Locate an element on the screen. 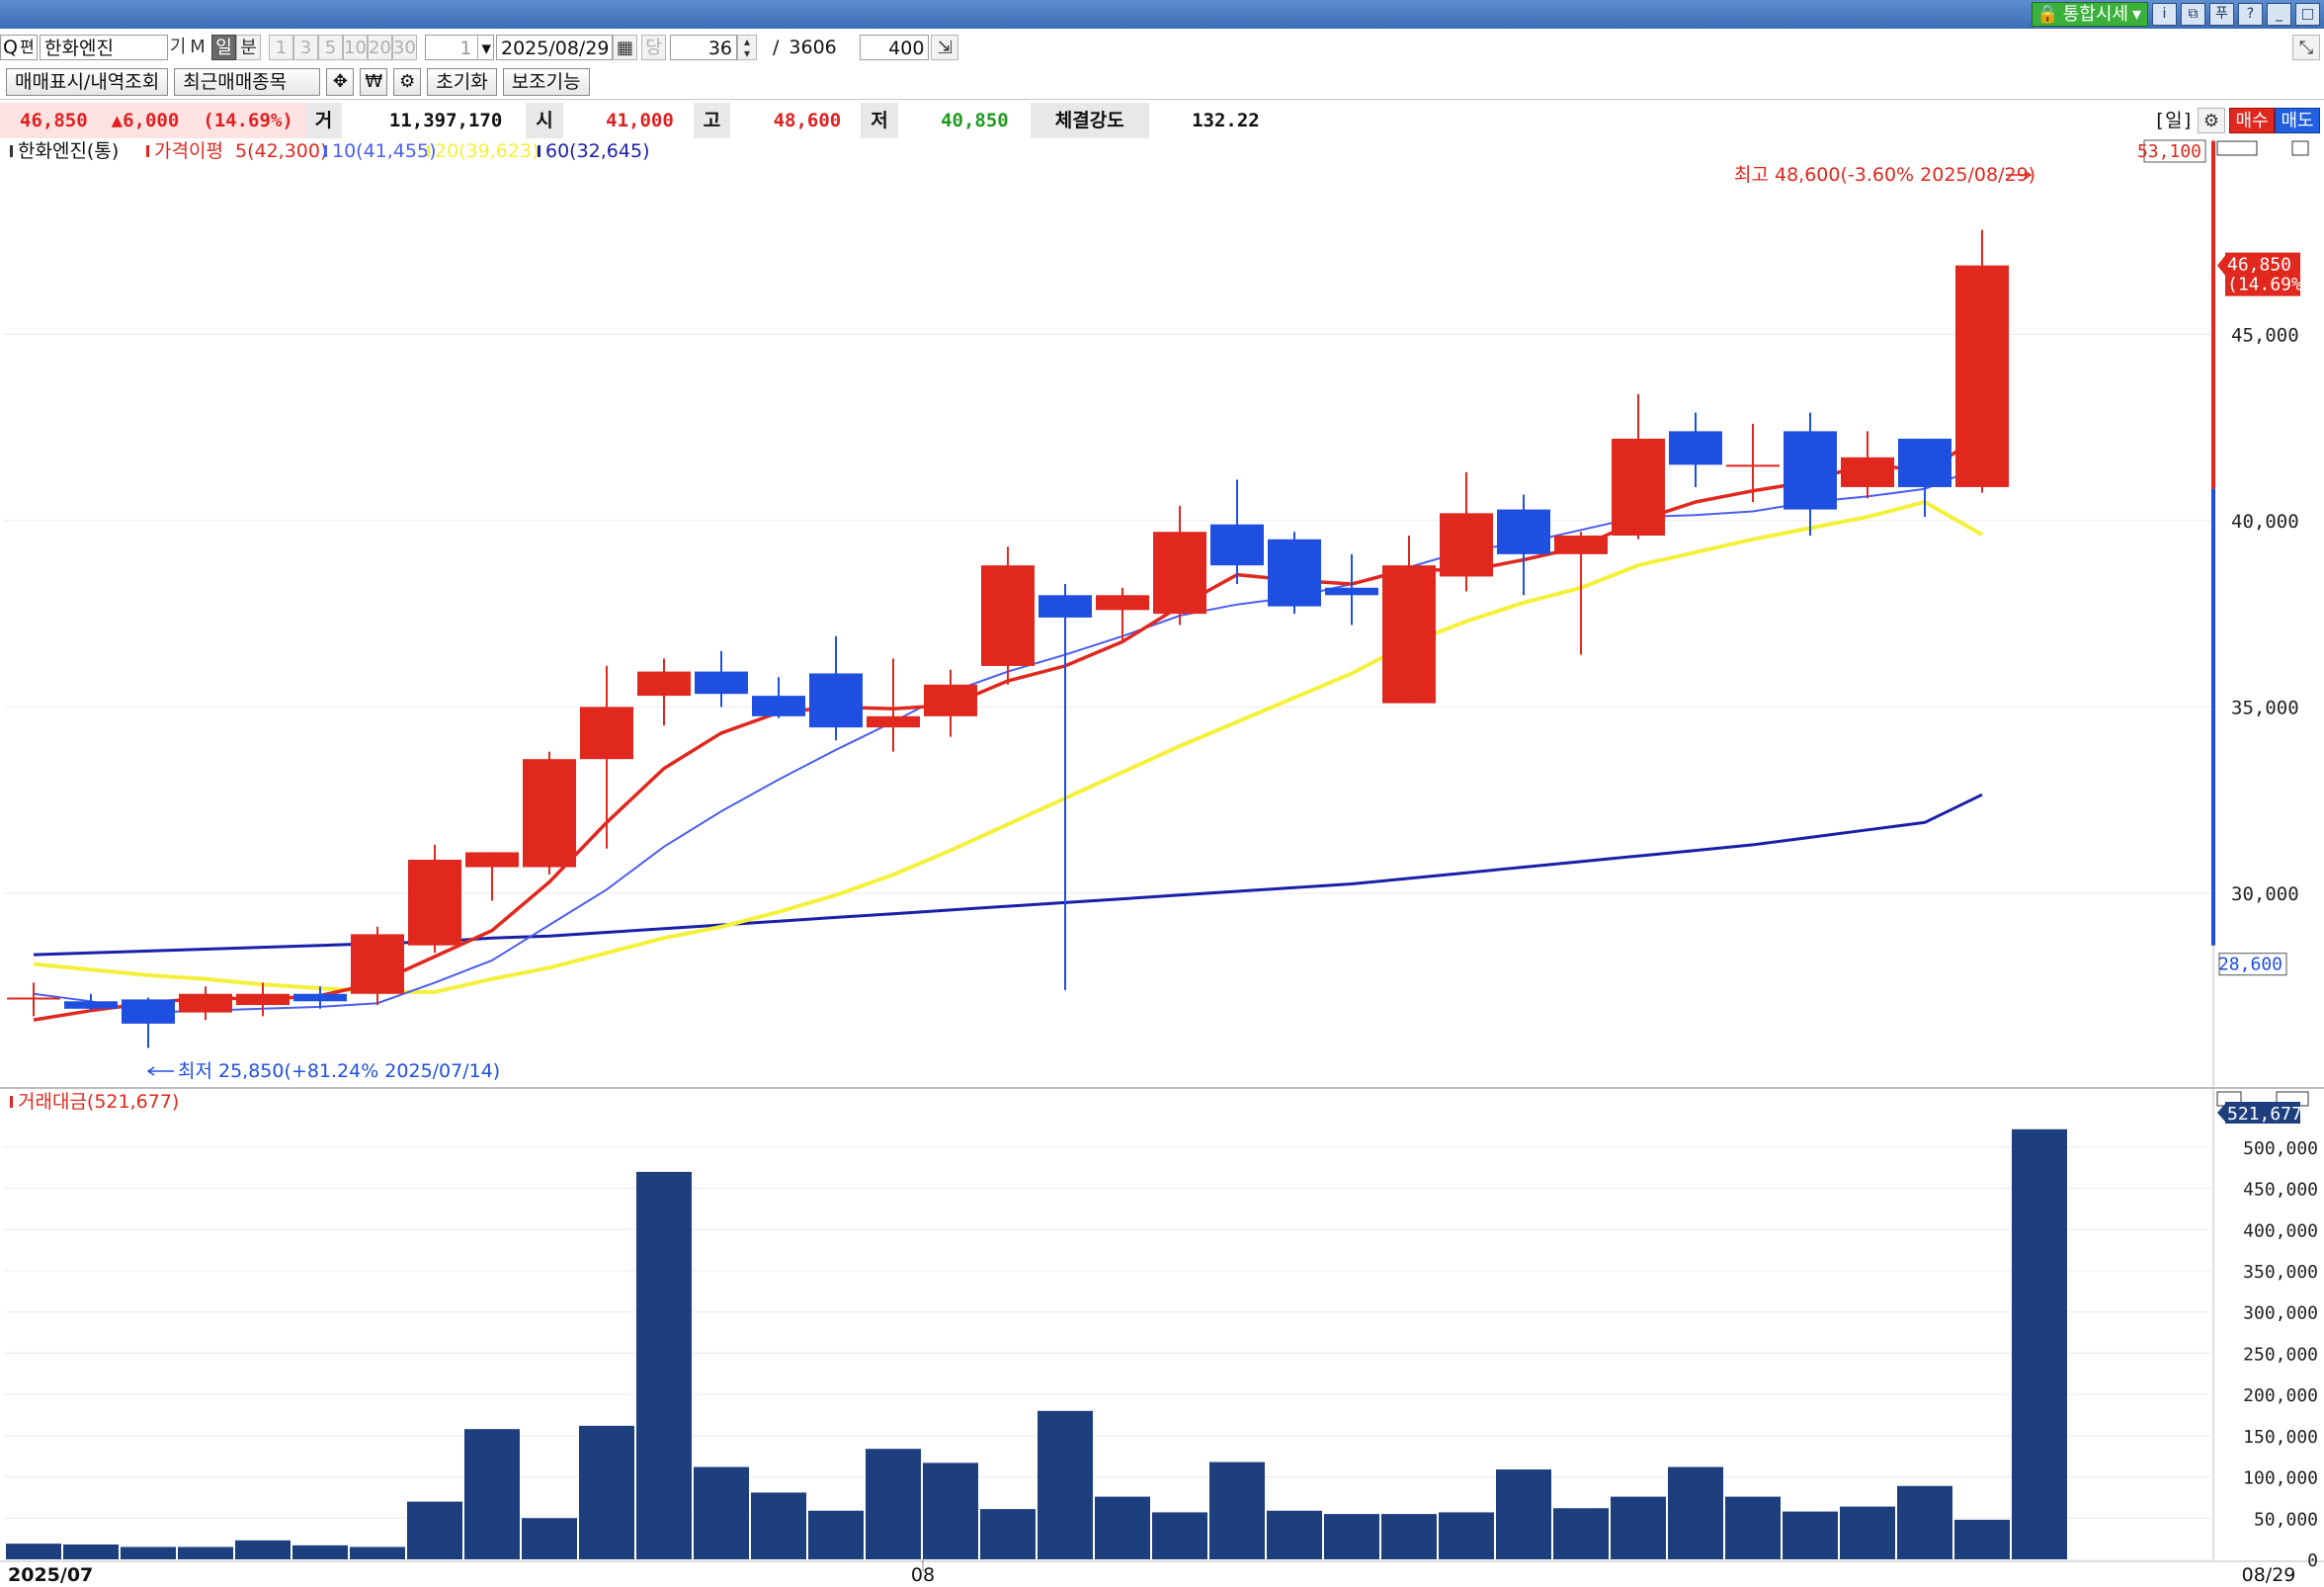 This screenshot has height=1587, width=2324. function-toolbar: 매매표시/내역조회 최근매매종목 ✥ ₩ ⚙ 초기화 보조기능 is located at coordinates (1162, 82).